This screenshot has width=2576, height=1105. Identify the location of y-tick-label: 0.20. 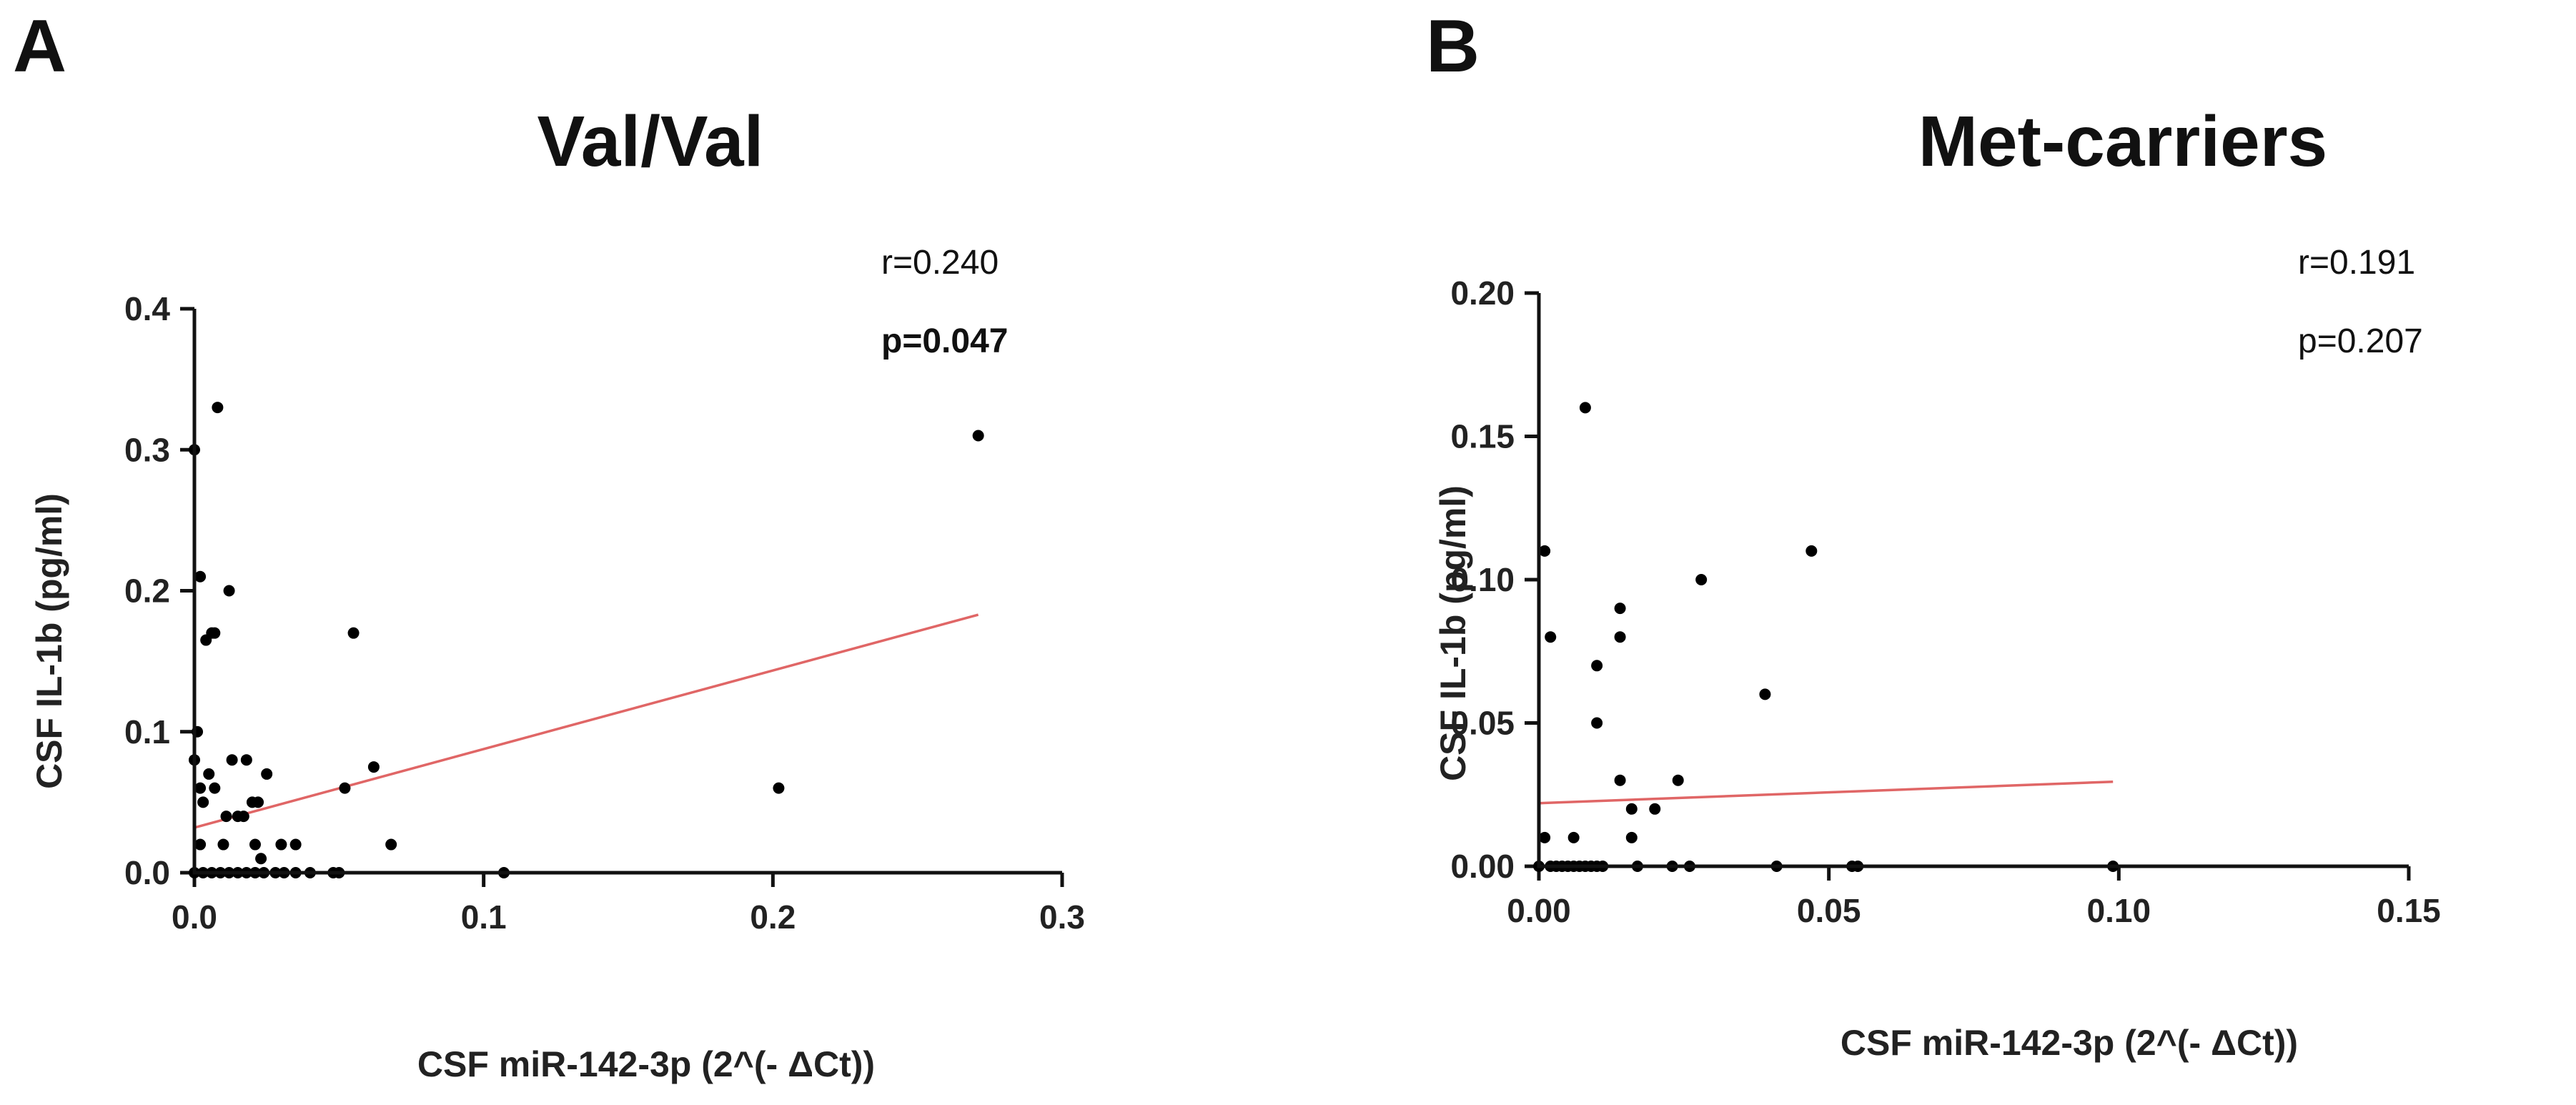
(1483, 293).